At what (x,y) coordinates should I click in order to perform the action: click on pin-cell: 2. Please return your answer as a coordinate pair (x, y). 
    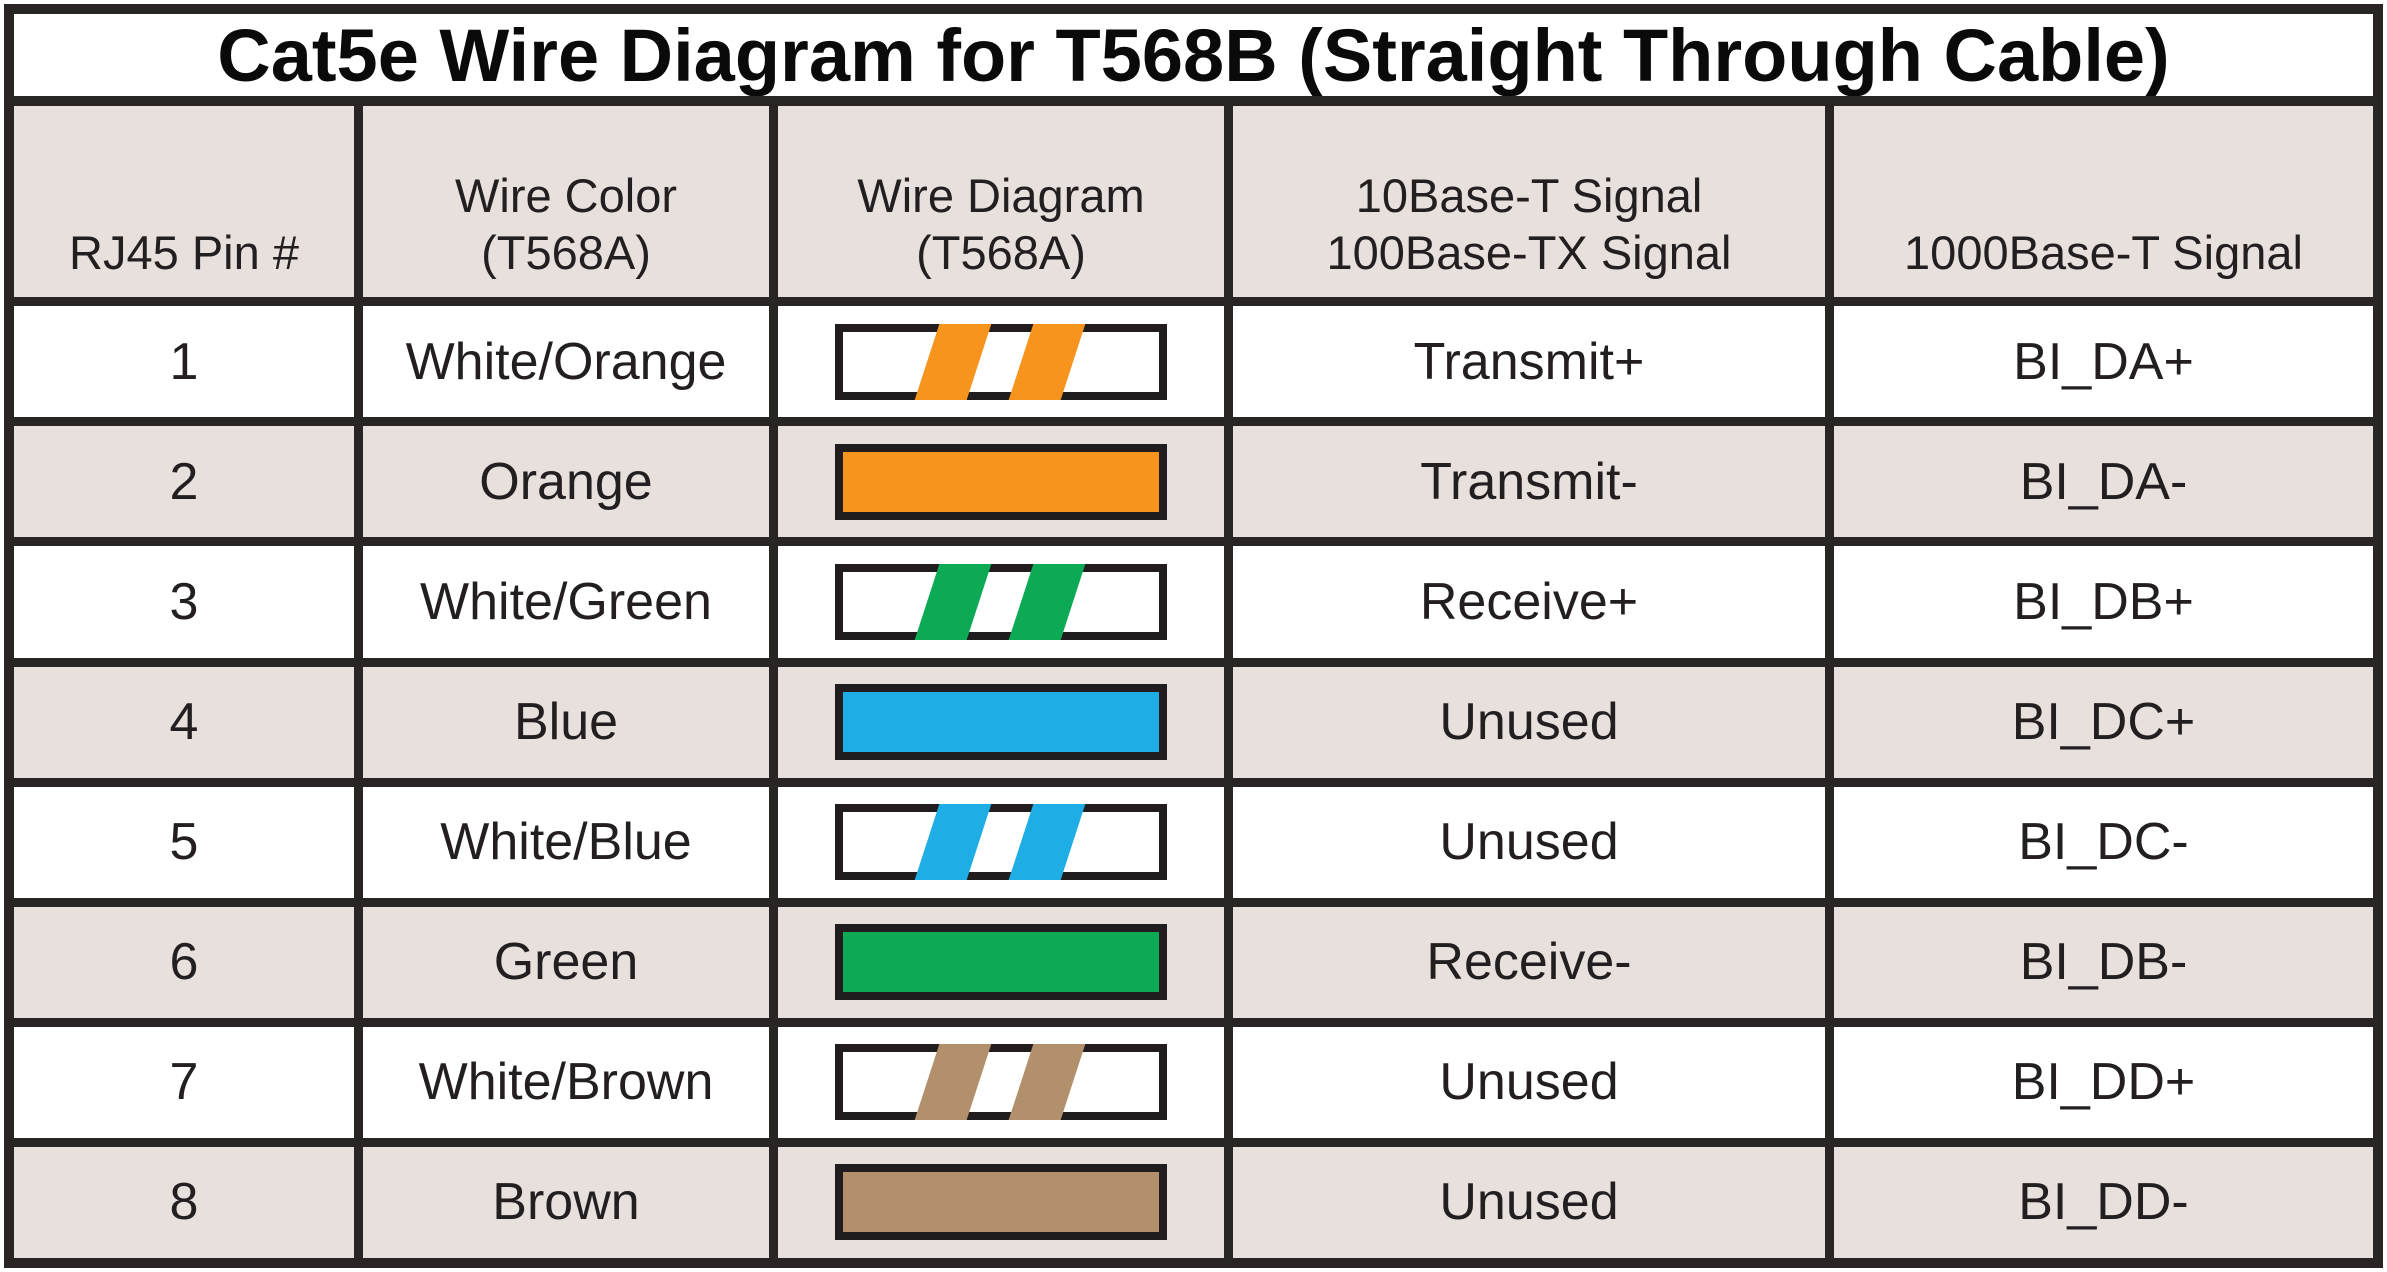
    Looking at the image, I should click on (184, 482).